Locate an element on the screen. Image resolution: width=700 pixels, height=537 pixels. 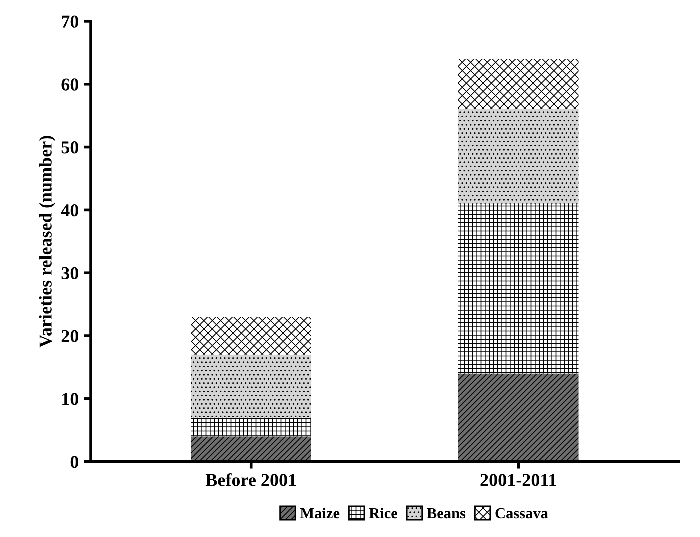
y-tick-label: 60 is located at coordinates (70, 84).